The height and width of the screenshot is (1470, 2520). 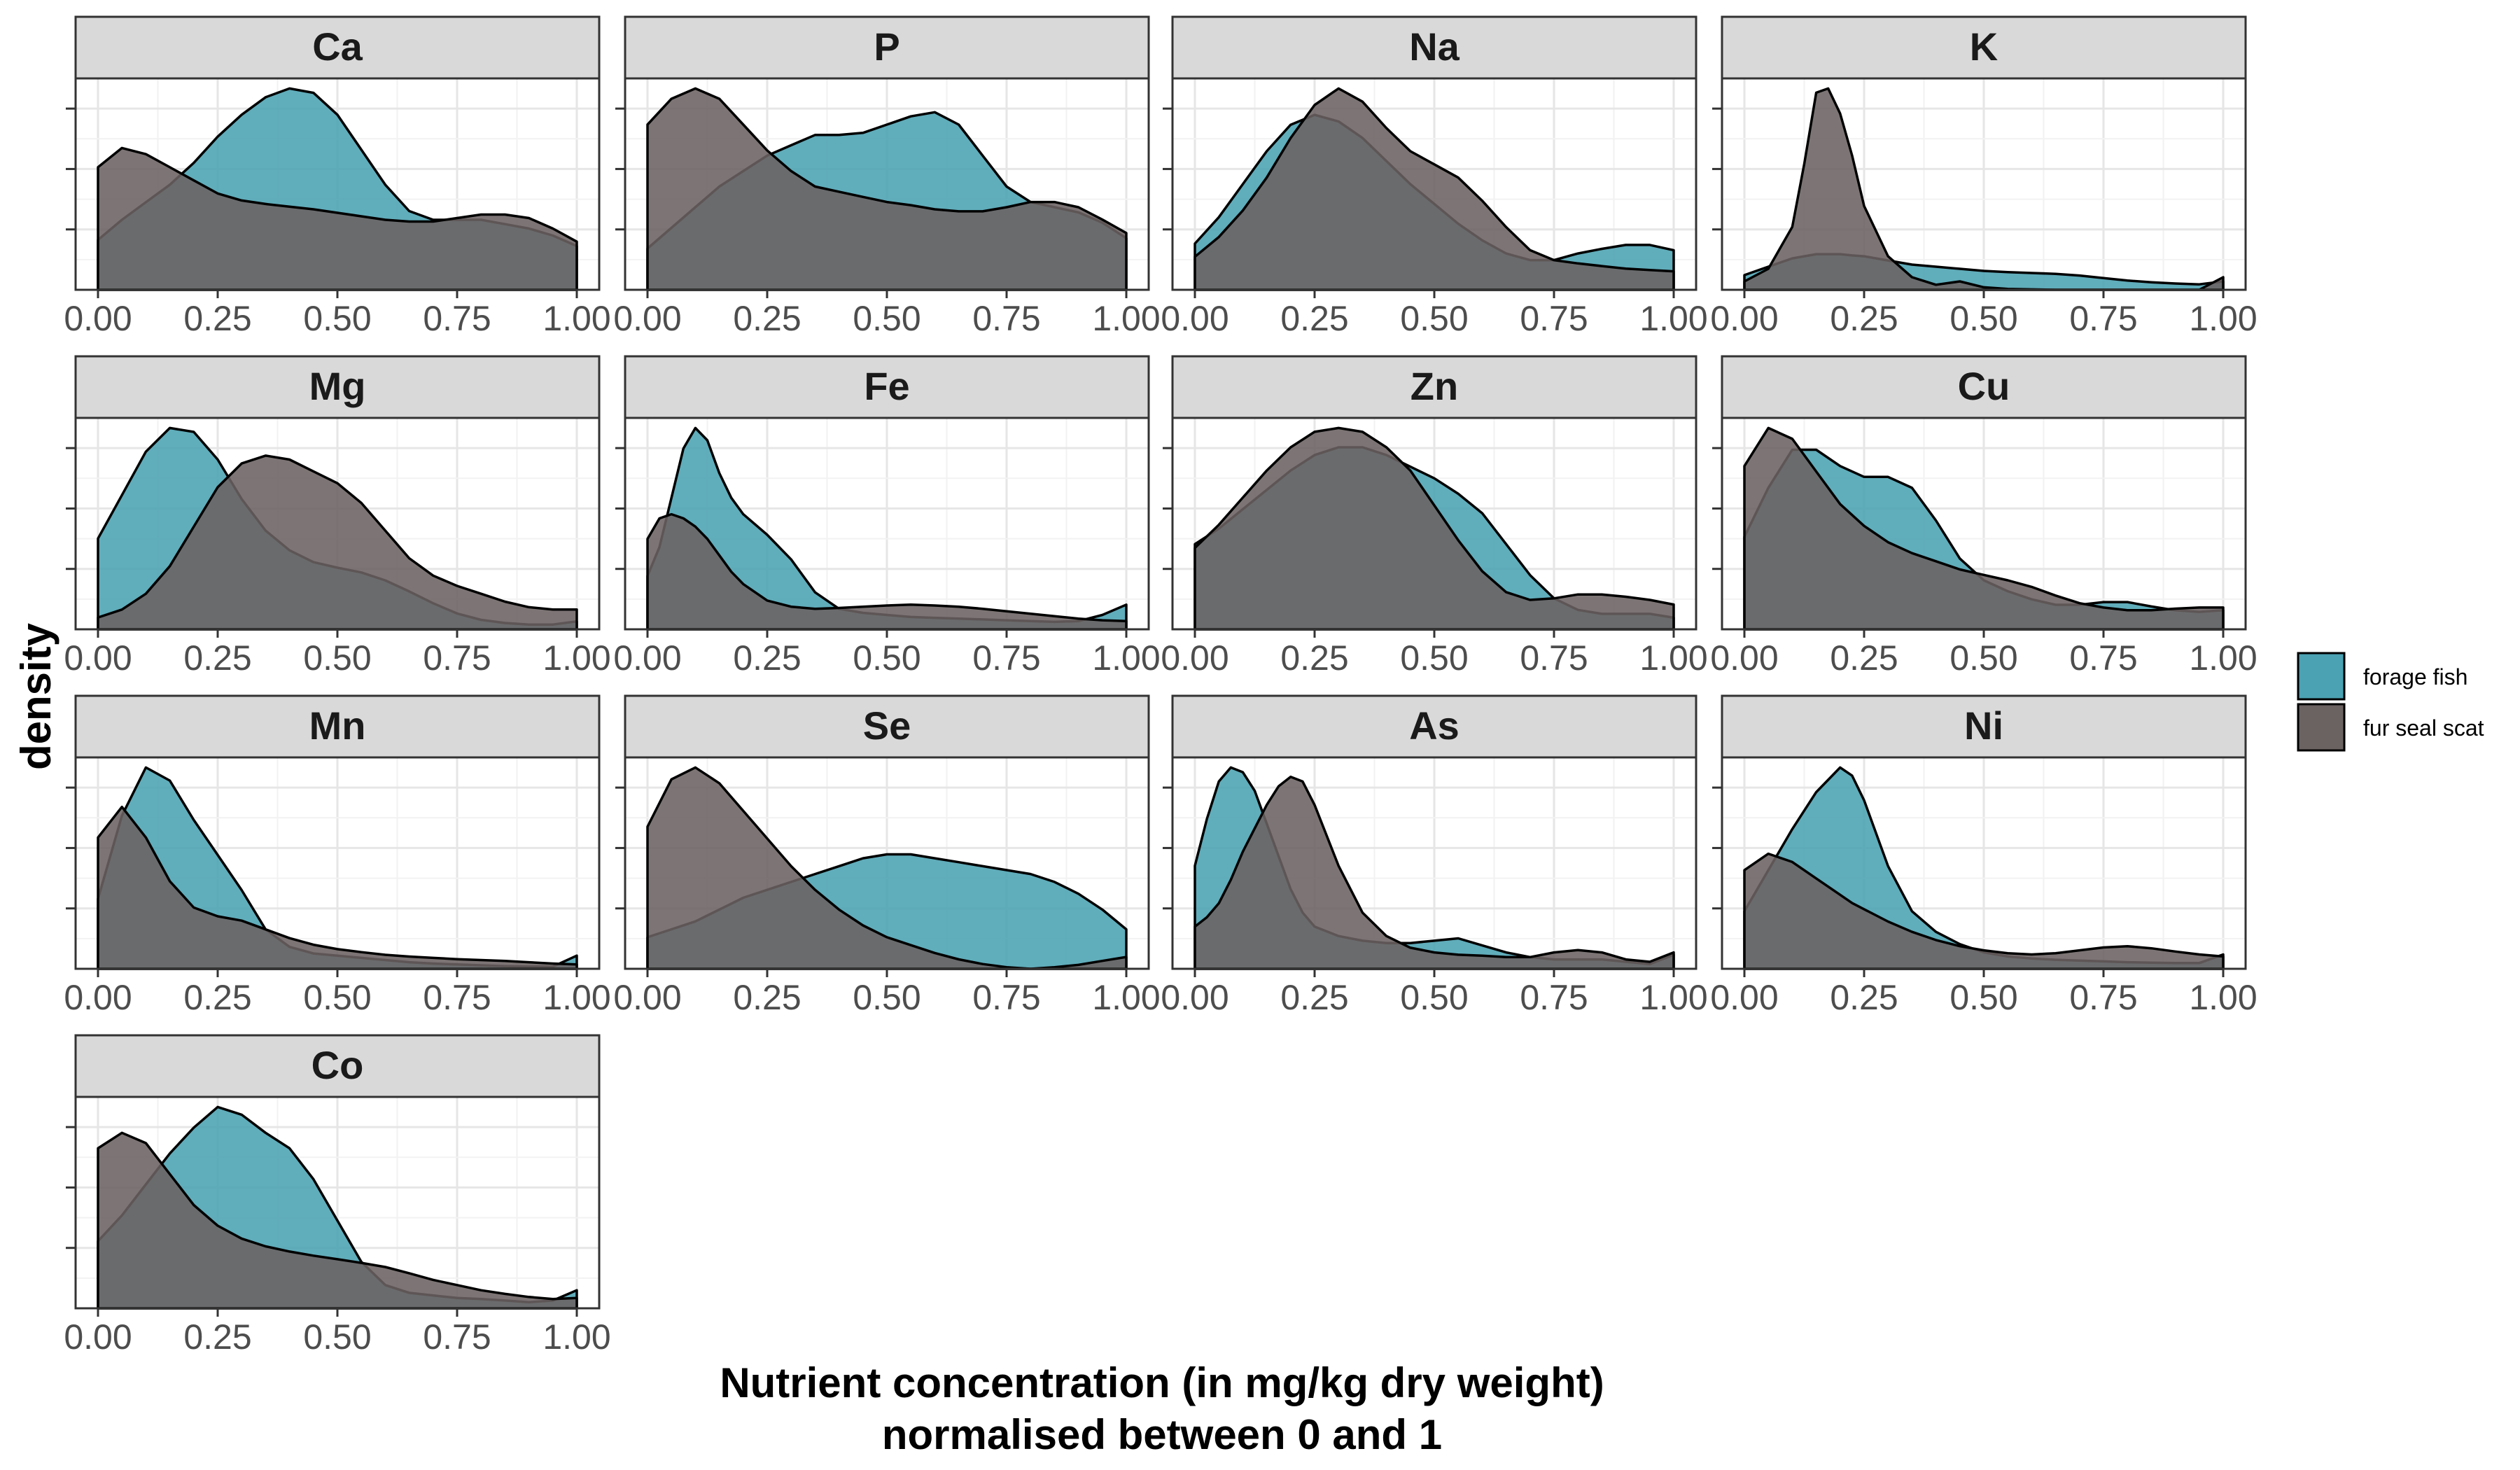 What do you see at coordinates (337, 1195) in the screenshot?
I see `facet-panel-co: Co 0.00 0.25 0.50 0.75 1.00` at bounding box center [337, 1195].